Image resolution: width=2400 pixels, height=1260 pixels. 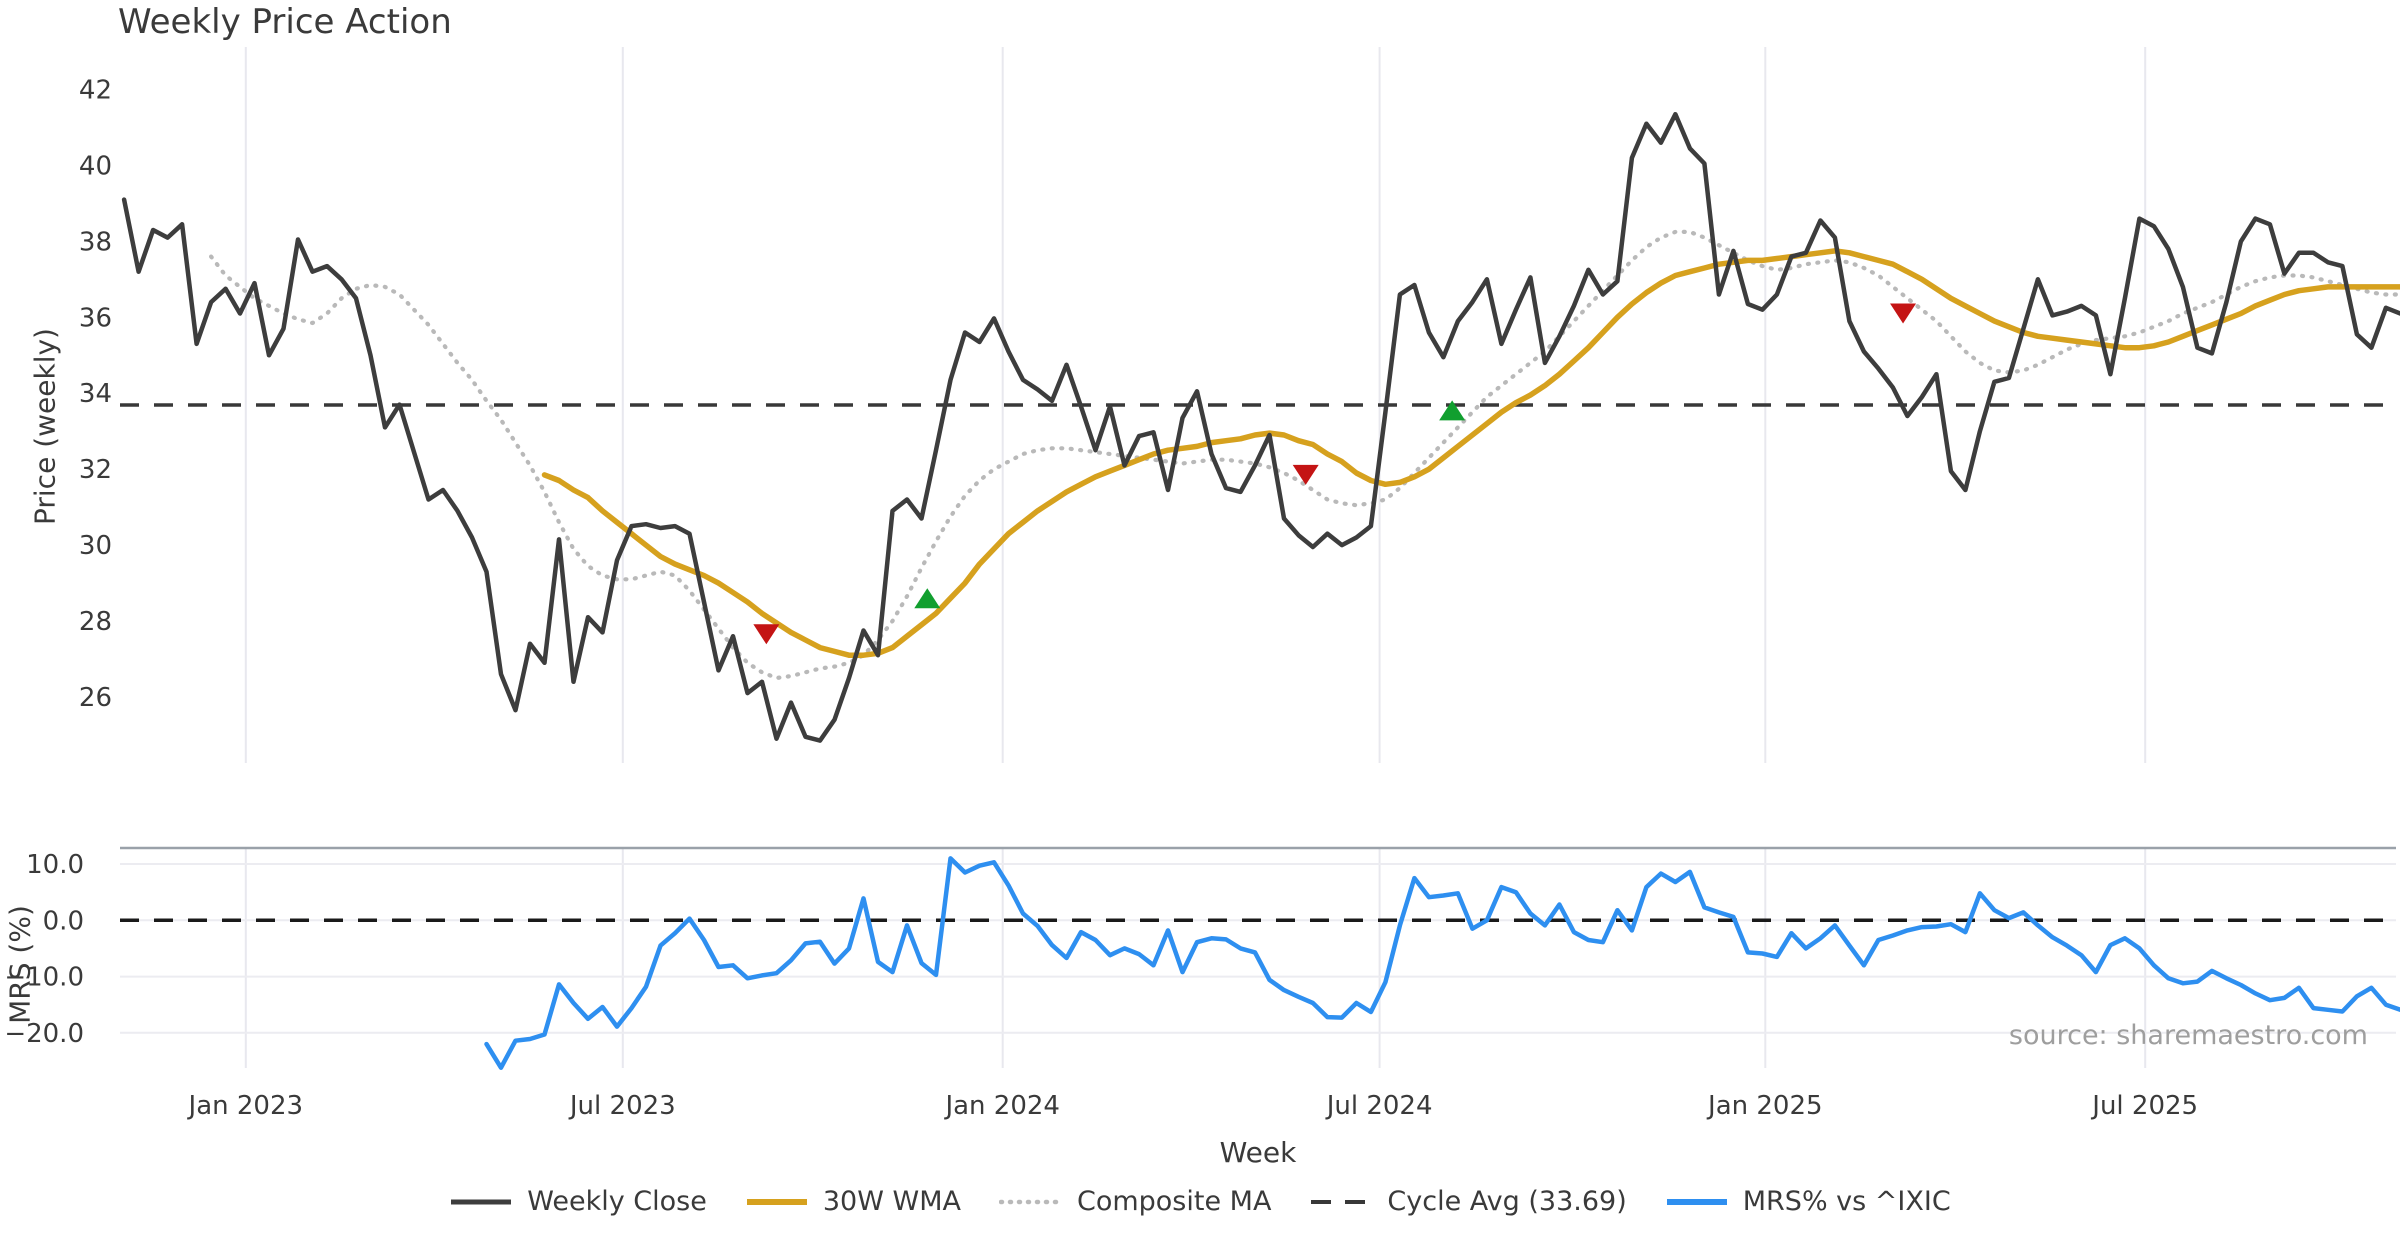 I want to click on x-axis-label: Week, so click(x=1258, y=1152).